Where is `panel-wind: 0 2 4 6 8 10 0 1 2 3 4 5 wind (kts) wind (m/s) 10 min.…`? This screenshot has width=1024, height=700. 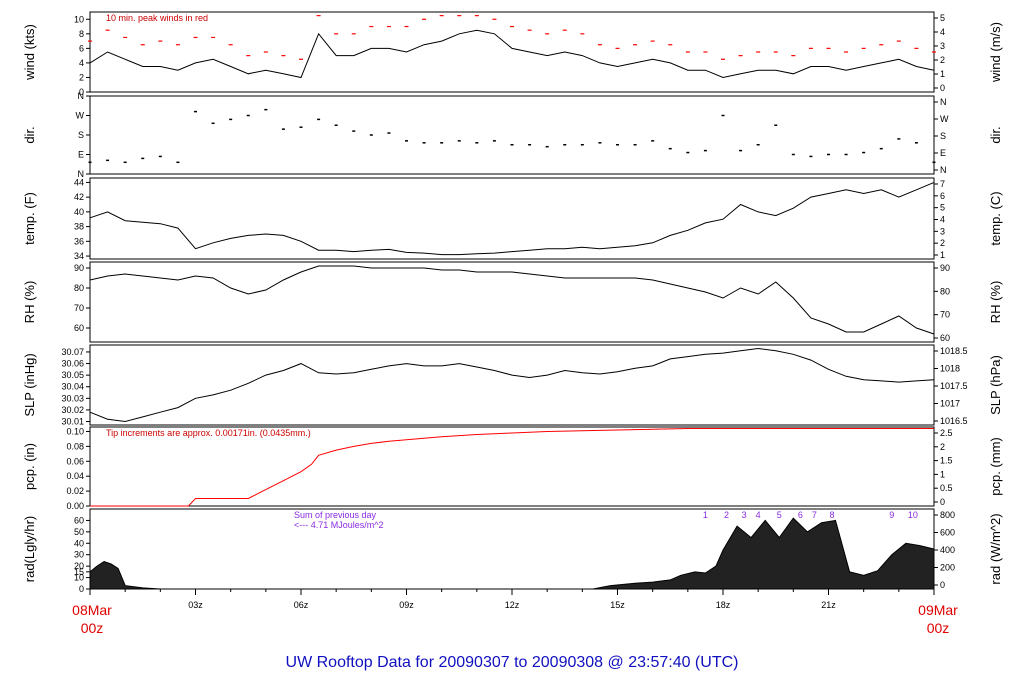
panel-wind: 0 2 4 6 8 10 0 1 2 3 4 5 wind (kts) wind (m/s) 10 min.… is located at coordinates (512, 54).